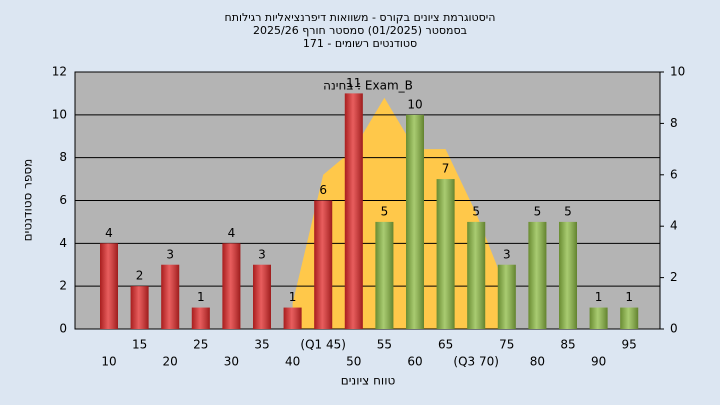  What do you see at coordinates (28, 200) in the screenshot?
I see `y-axis-label: מספר סטודנטים` at bounding box center [28, 200].